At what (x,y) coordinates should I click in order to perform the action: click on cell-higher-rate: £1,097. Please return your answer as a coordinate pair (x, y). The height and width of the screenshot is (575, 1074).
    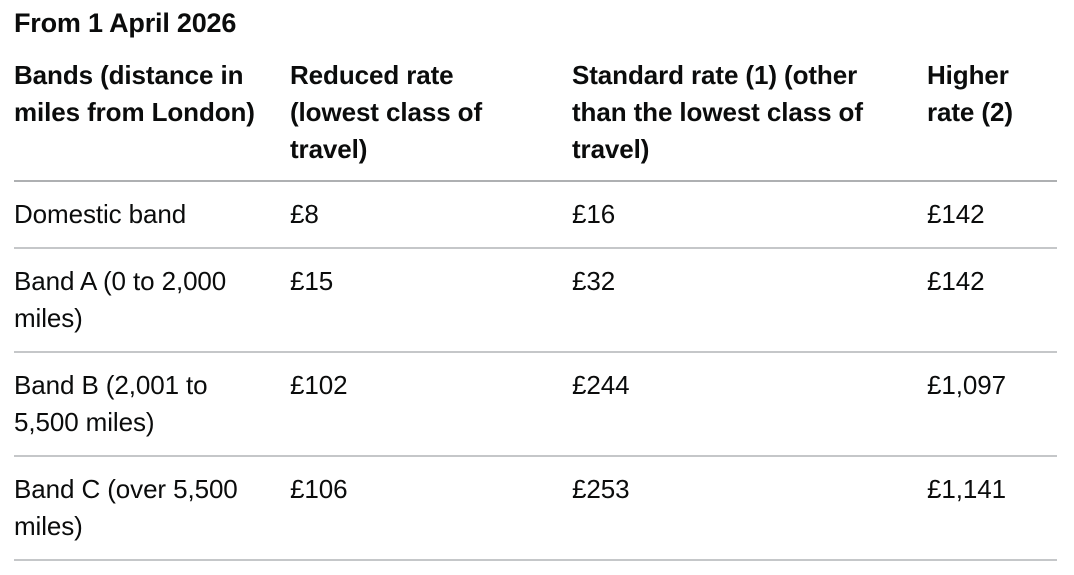
    Looking at the image, I should click on (992, 404).